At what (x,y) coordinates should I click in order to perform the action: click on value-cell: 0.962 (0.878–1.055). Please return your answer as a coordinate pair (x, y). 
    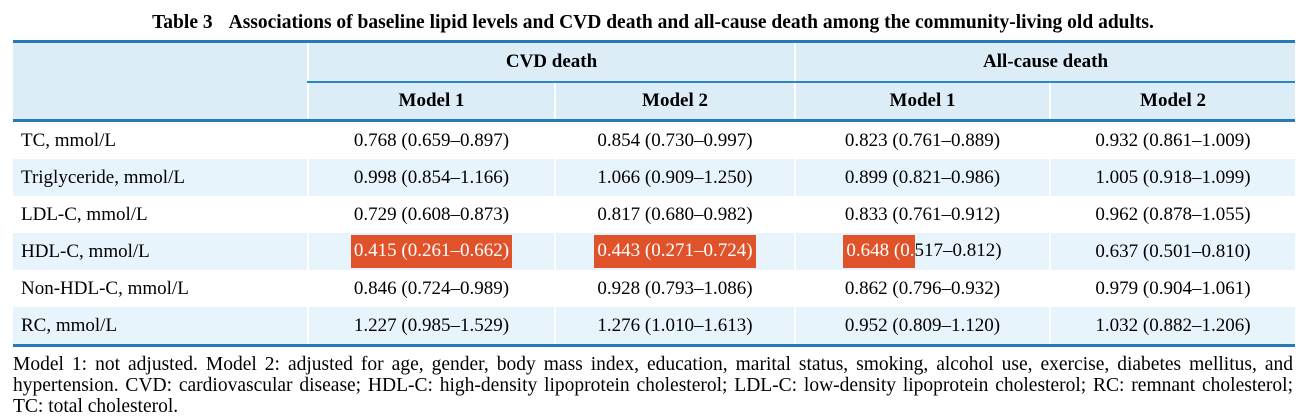
    Looking at the image, I should click on (1172, 214).